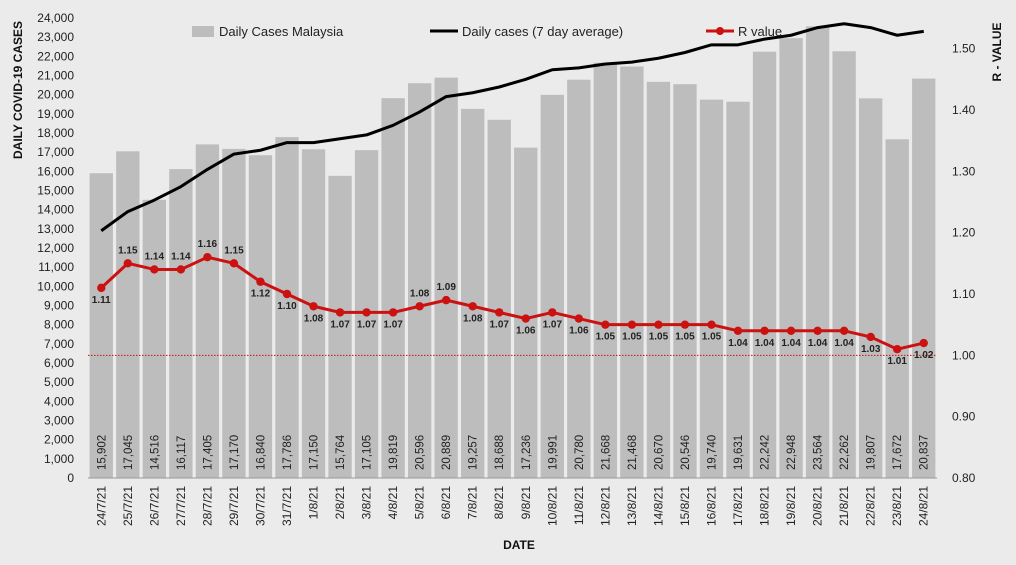 The height and width of the screenshot is (565, 1016). I want to click on bar-value-label: 16,840, so click(261, 452).